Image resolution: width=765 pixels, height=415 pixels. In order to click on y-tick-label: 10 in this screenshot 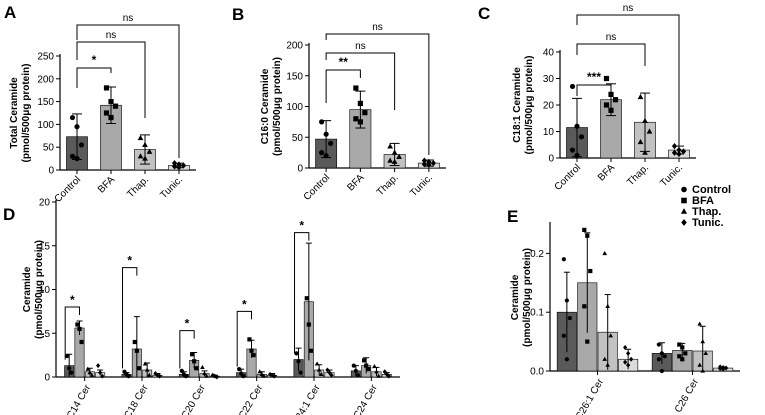, I will do `click(549, 132)`.